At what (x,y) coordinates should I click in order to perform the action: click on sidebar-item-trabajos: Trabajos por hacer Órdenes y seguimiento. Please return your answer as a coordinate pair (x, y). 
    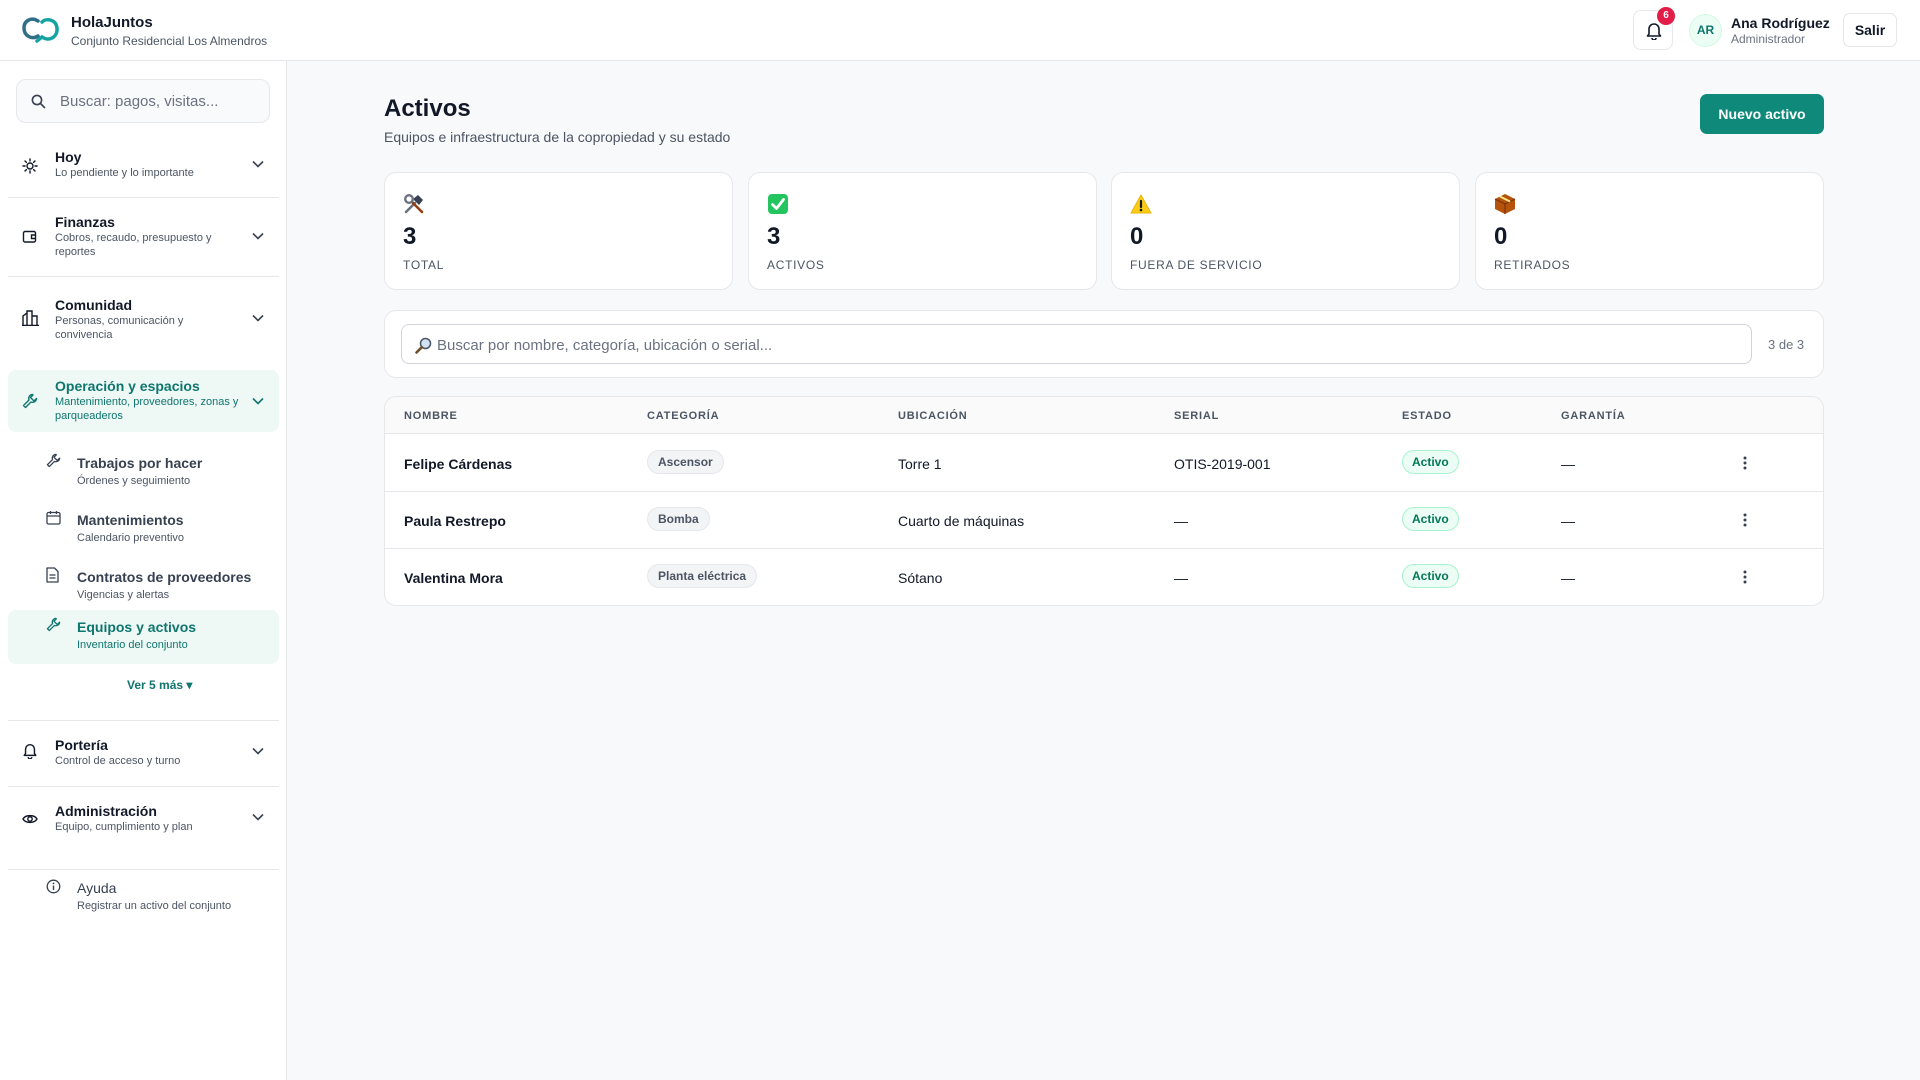
    Looking at the image, I should click on (143, 473).